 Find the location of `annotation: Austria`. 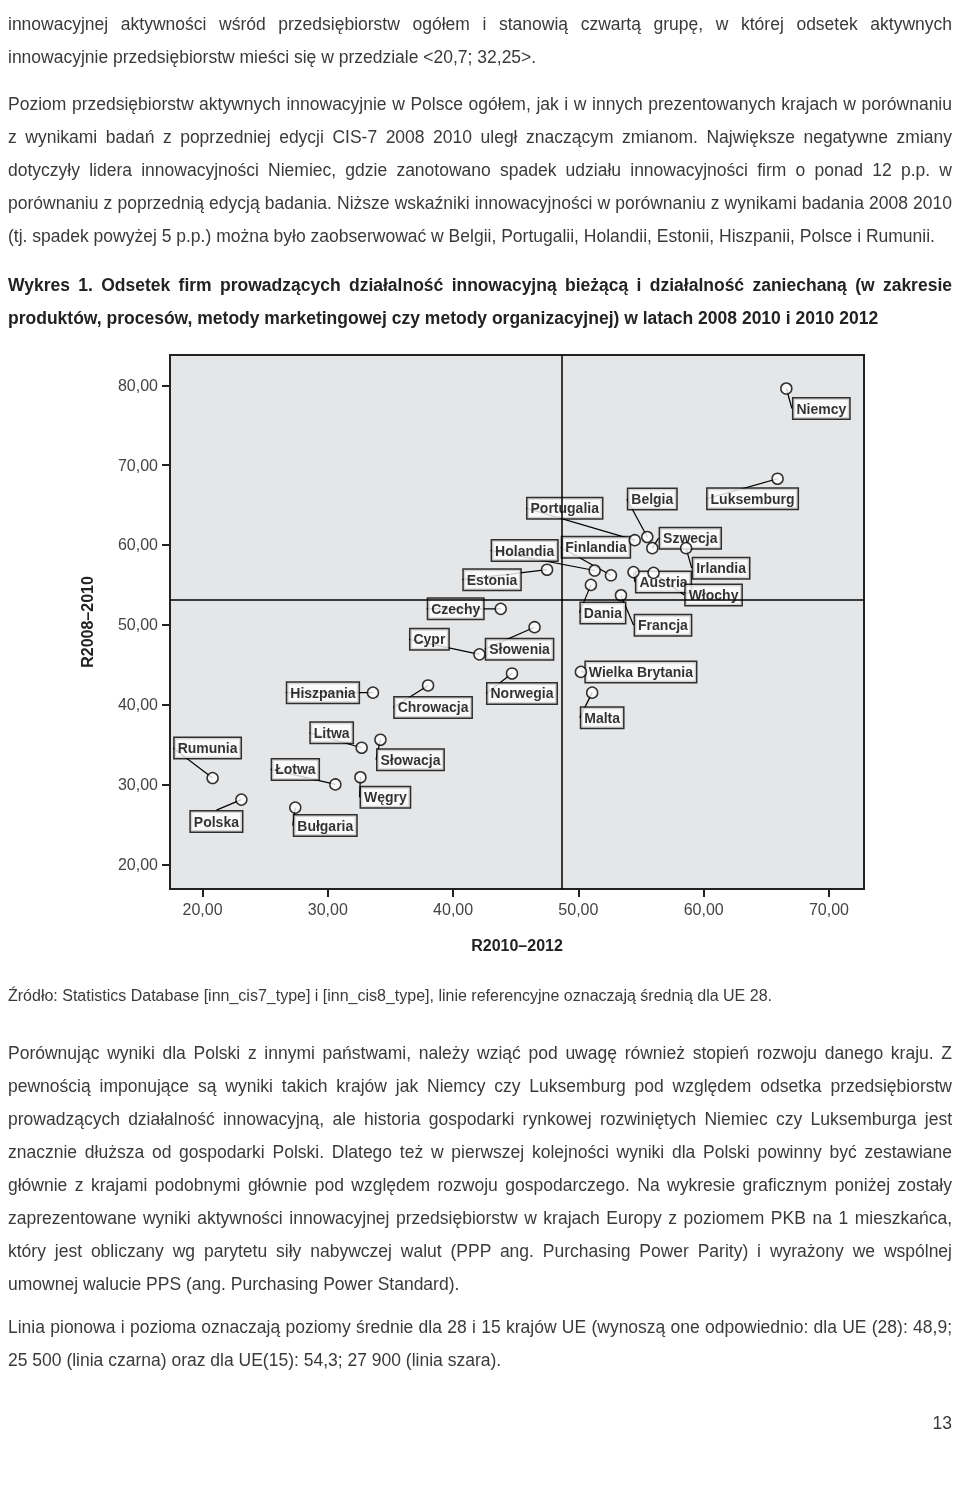

annotation: Austria is located at coordinates (663, 582).